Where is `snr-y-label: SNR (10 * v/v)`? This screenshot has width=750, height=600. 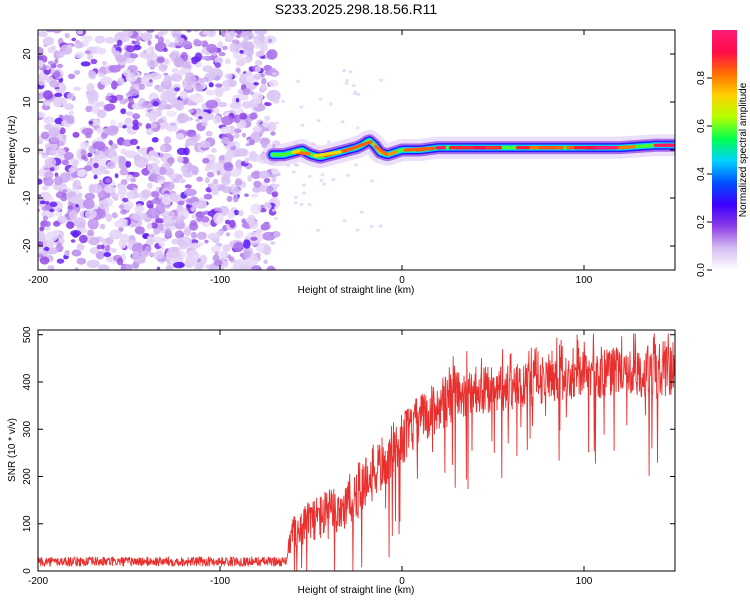 snr-y-label: SNR (10 * v/v) is located at coordinates (12, 450).